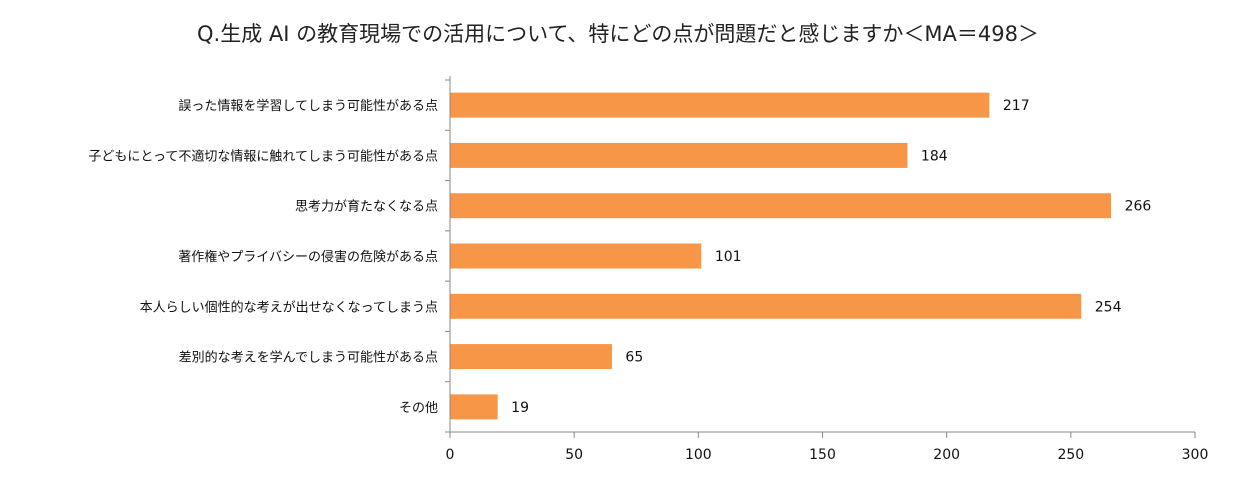 The height and width of the screenshot is (502, 1236). I want to click on x-tick-label: 50, so click(574, 455).